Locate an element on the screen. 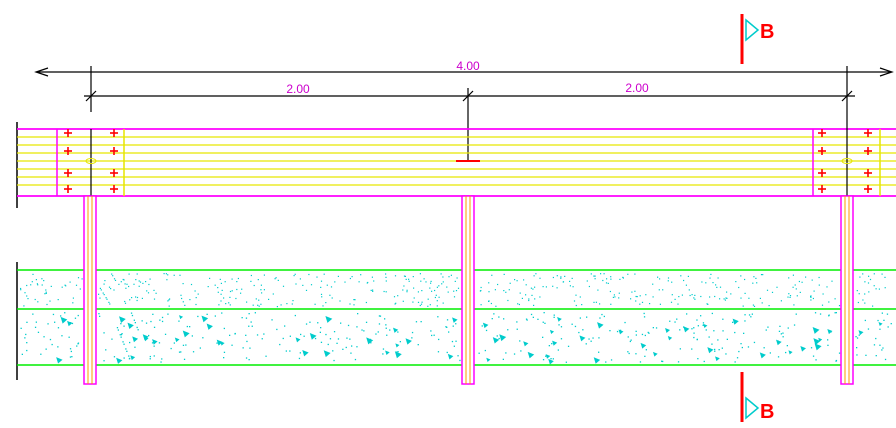 This screenshot has width=896, height=428. section-mark-top is located at coordinates (750, 39).